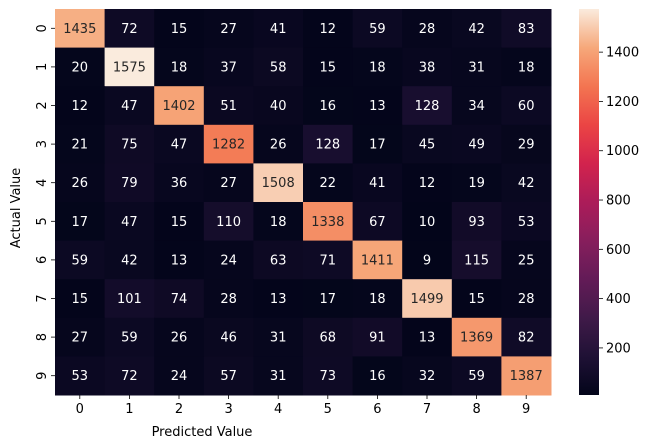 The height and width of the screenshot is (448, 654). What do you see at coordinates (526, 106) in the screenshot?
I see `cell-value-r2-c9: 60` at bounding box center [526, 106].